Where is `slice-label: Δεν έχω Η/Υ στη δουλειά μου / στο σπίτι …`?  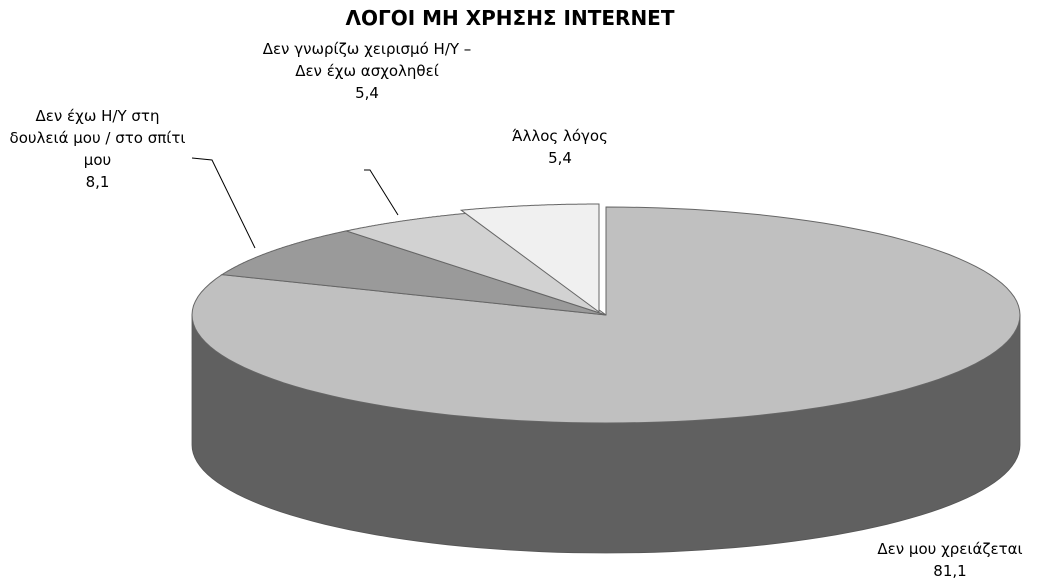 slice-label: Δεν έχω Η/Υ στη δουλειά μου / στο σπίτι … is located at coordinates (97, 149).